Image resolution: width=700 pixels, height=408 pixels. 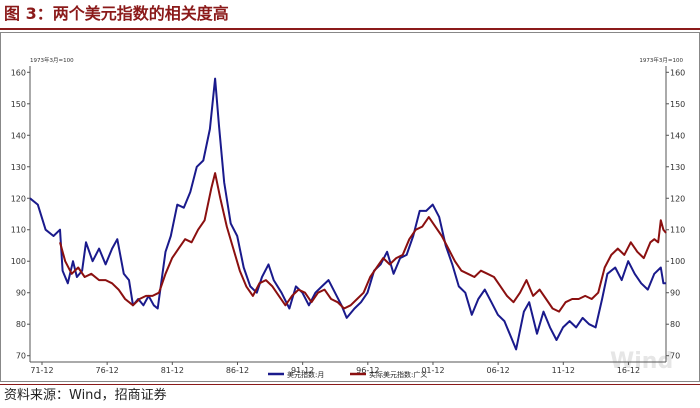 What do you see at coordinates (677, 230) in the screenshot?
I see `y-tick-label-right: 110` at bounding box center [677, 230].